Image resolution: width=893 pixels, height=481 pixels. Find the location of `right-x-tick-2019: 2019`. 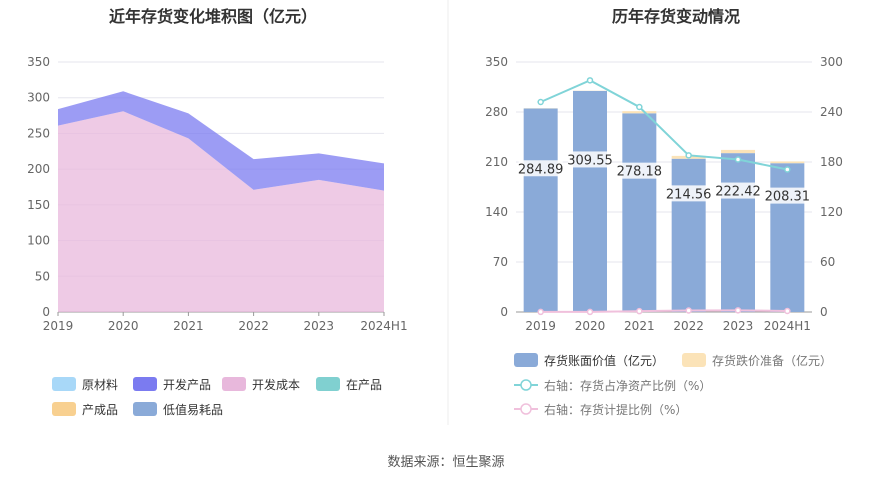

right-x-tick-2019: 2019 is located at coordinates (540, 326).